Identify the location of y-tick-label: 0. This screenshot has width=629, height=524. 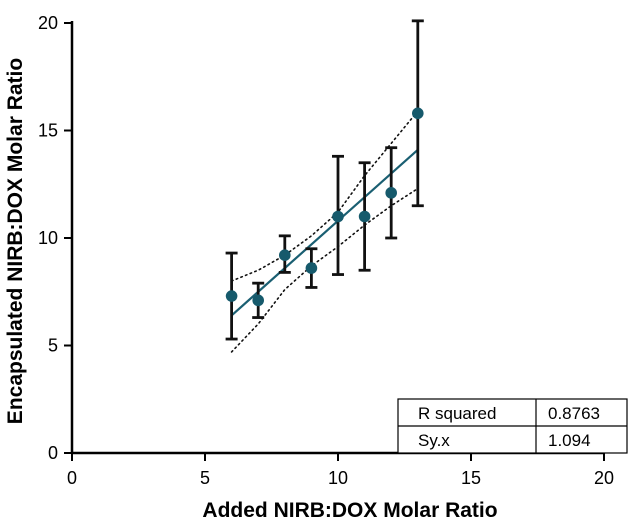
(53, 453).